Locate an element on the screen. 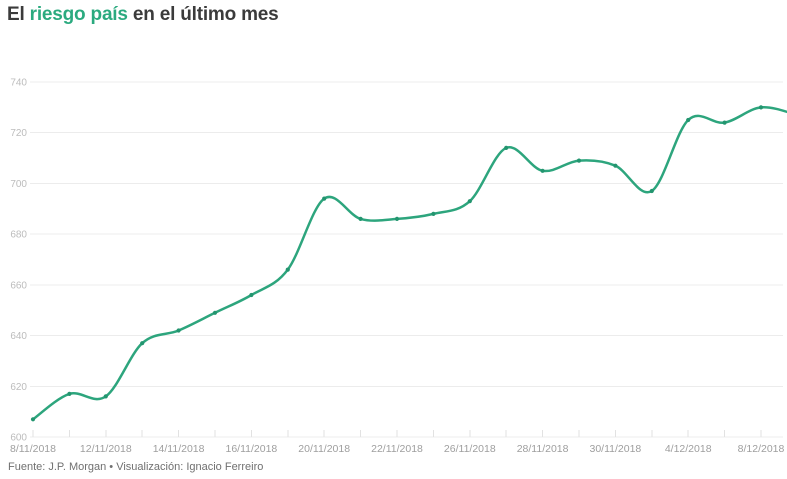  x-axis-tick-label: 26/11/2018 is located at coordinates (470, 449).